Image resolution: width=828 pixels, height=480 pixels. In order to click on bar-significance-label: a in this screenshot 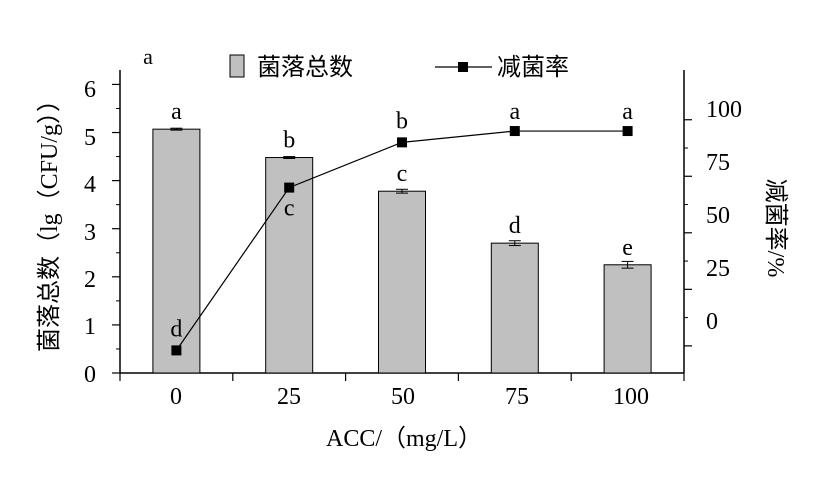, I will do `click(176, 112)`.